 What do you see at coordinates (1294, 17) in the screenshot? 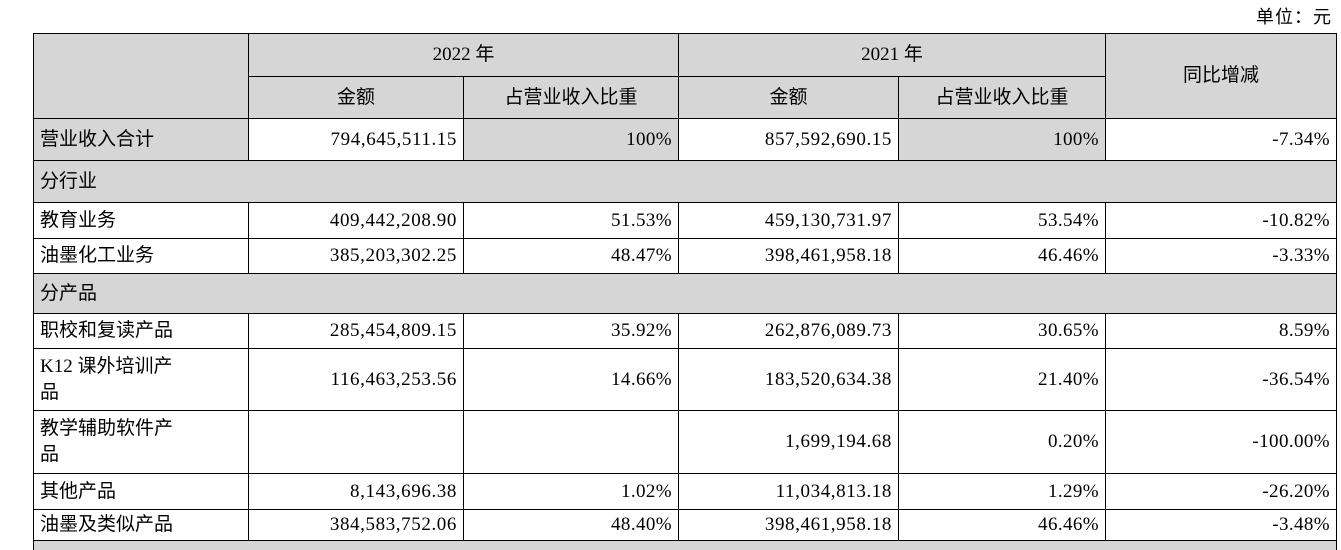
I see `unit-label: 单位：元` at bounding box center [1294, 17].